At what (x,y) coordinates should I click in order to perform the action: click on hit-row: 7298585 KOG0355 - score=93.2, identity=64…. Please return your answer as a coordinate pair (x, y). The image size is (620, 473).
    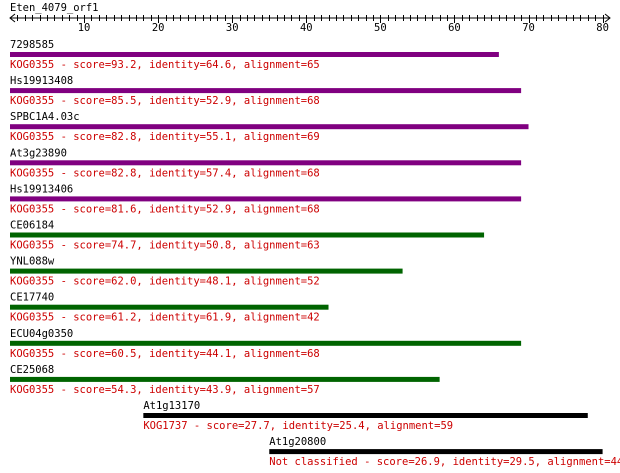
    Looking at the image, I should click on (254, 55).